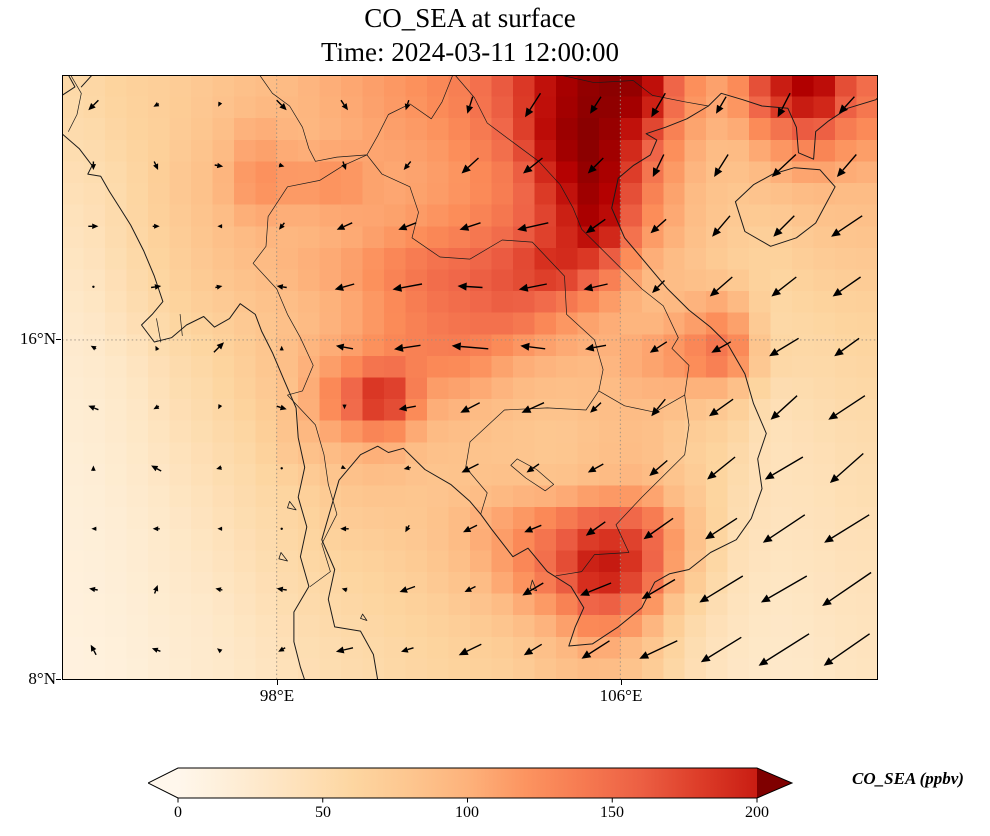 The image size is (990, 836). What do you see at coordinates (467, 812) in the screenshot?
I see `colorbar-tick-100: 100` at bounding box center [467, 812].